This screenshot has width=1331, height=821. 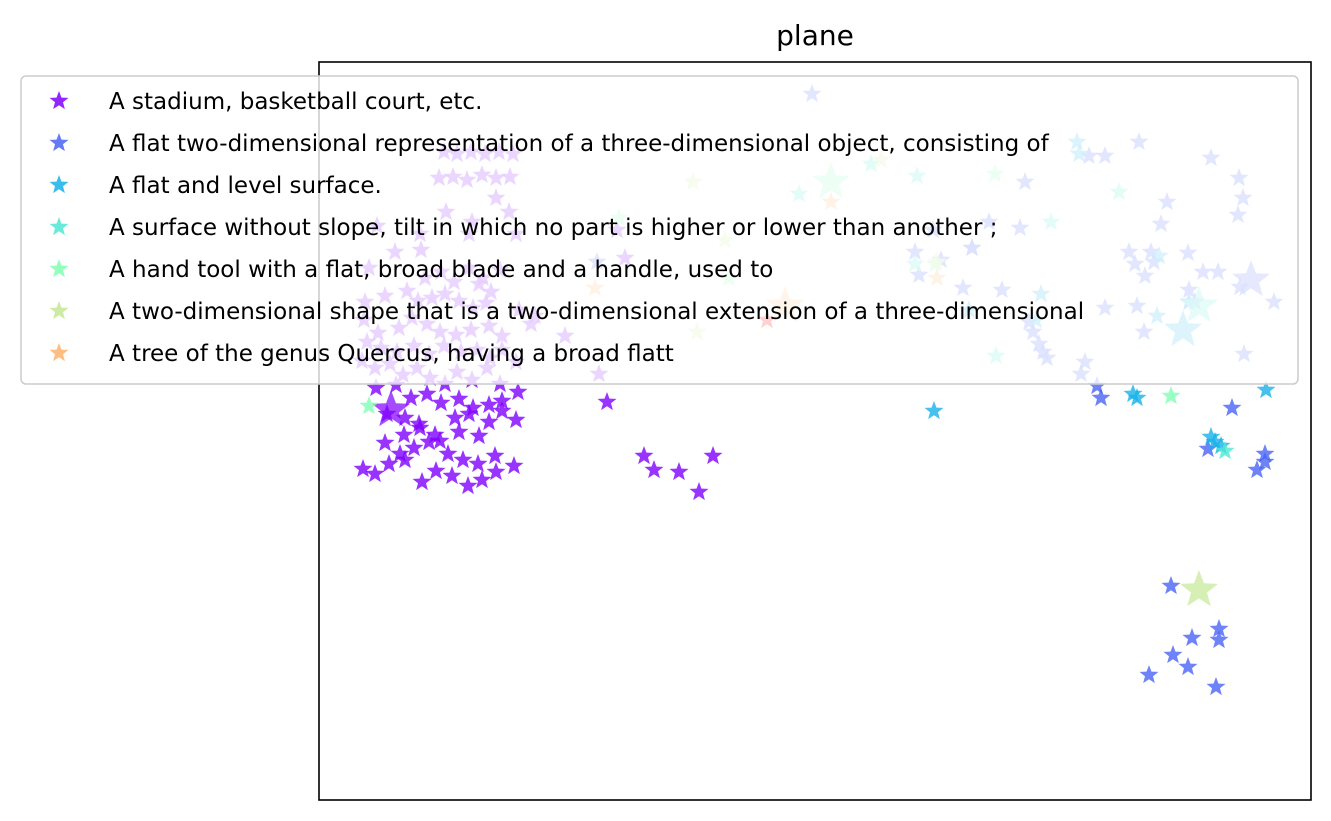 I want to click on scatter-point-s0-p112, so click(x=496, y=471).